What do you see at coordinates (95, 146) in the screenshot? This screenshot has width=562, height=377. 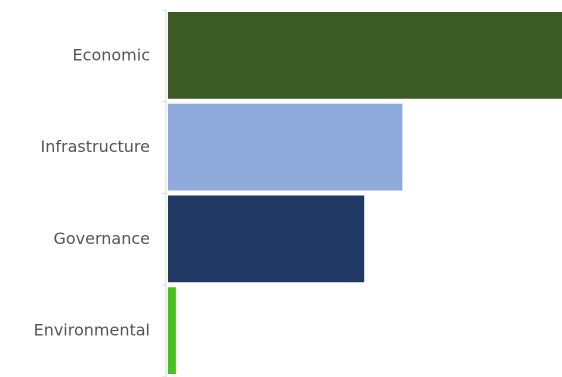 I see `category-label-infrastructure: Infrastructure` at bounding box center [95, 146].